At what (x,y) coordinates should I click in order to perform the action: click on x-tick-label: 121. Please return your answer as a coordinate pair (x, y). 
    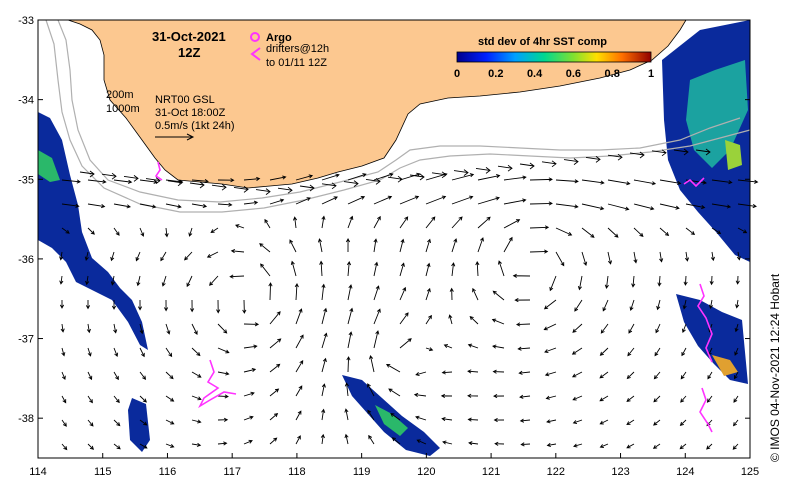
    Looking at the image, I should click on (491, 472).